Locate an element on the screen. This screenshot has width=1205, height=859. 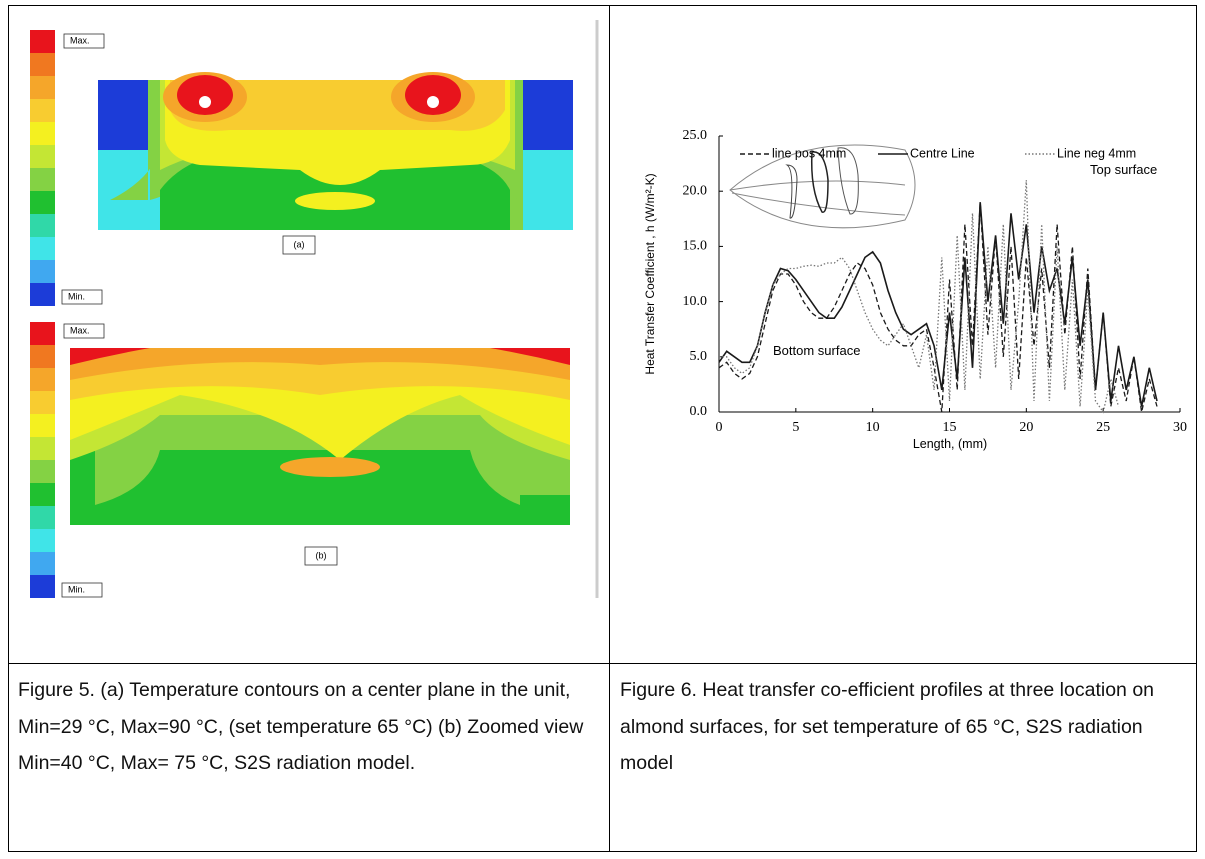
x-tick-label: 25 is located at coordinates (1103, 427).